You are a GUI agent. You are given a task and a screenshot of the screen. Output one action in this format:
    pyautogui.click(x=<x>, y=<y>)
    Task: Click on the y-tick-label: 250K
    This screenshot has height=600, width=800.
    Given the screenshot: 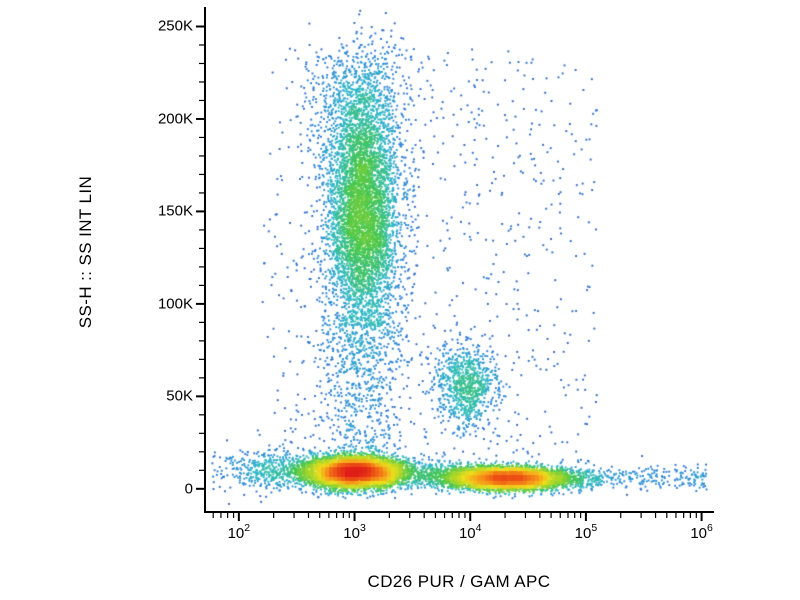 What is the action you would take?
    pyautogui.click(x=175, y=26)
    